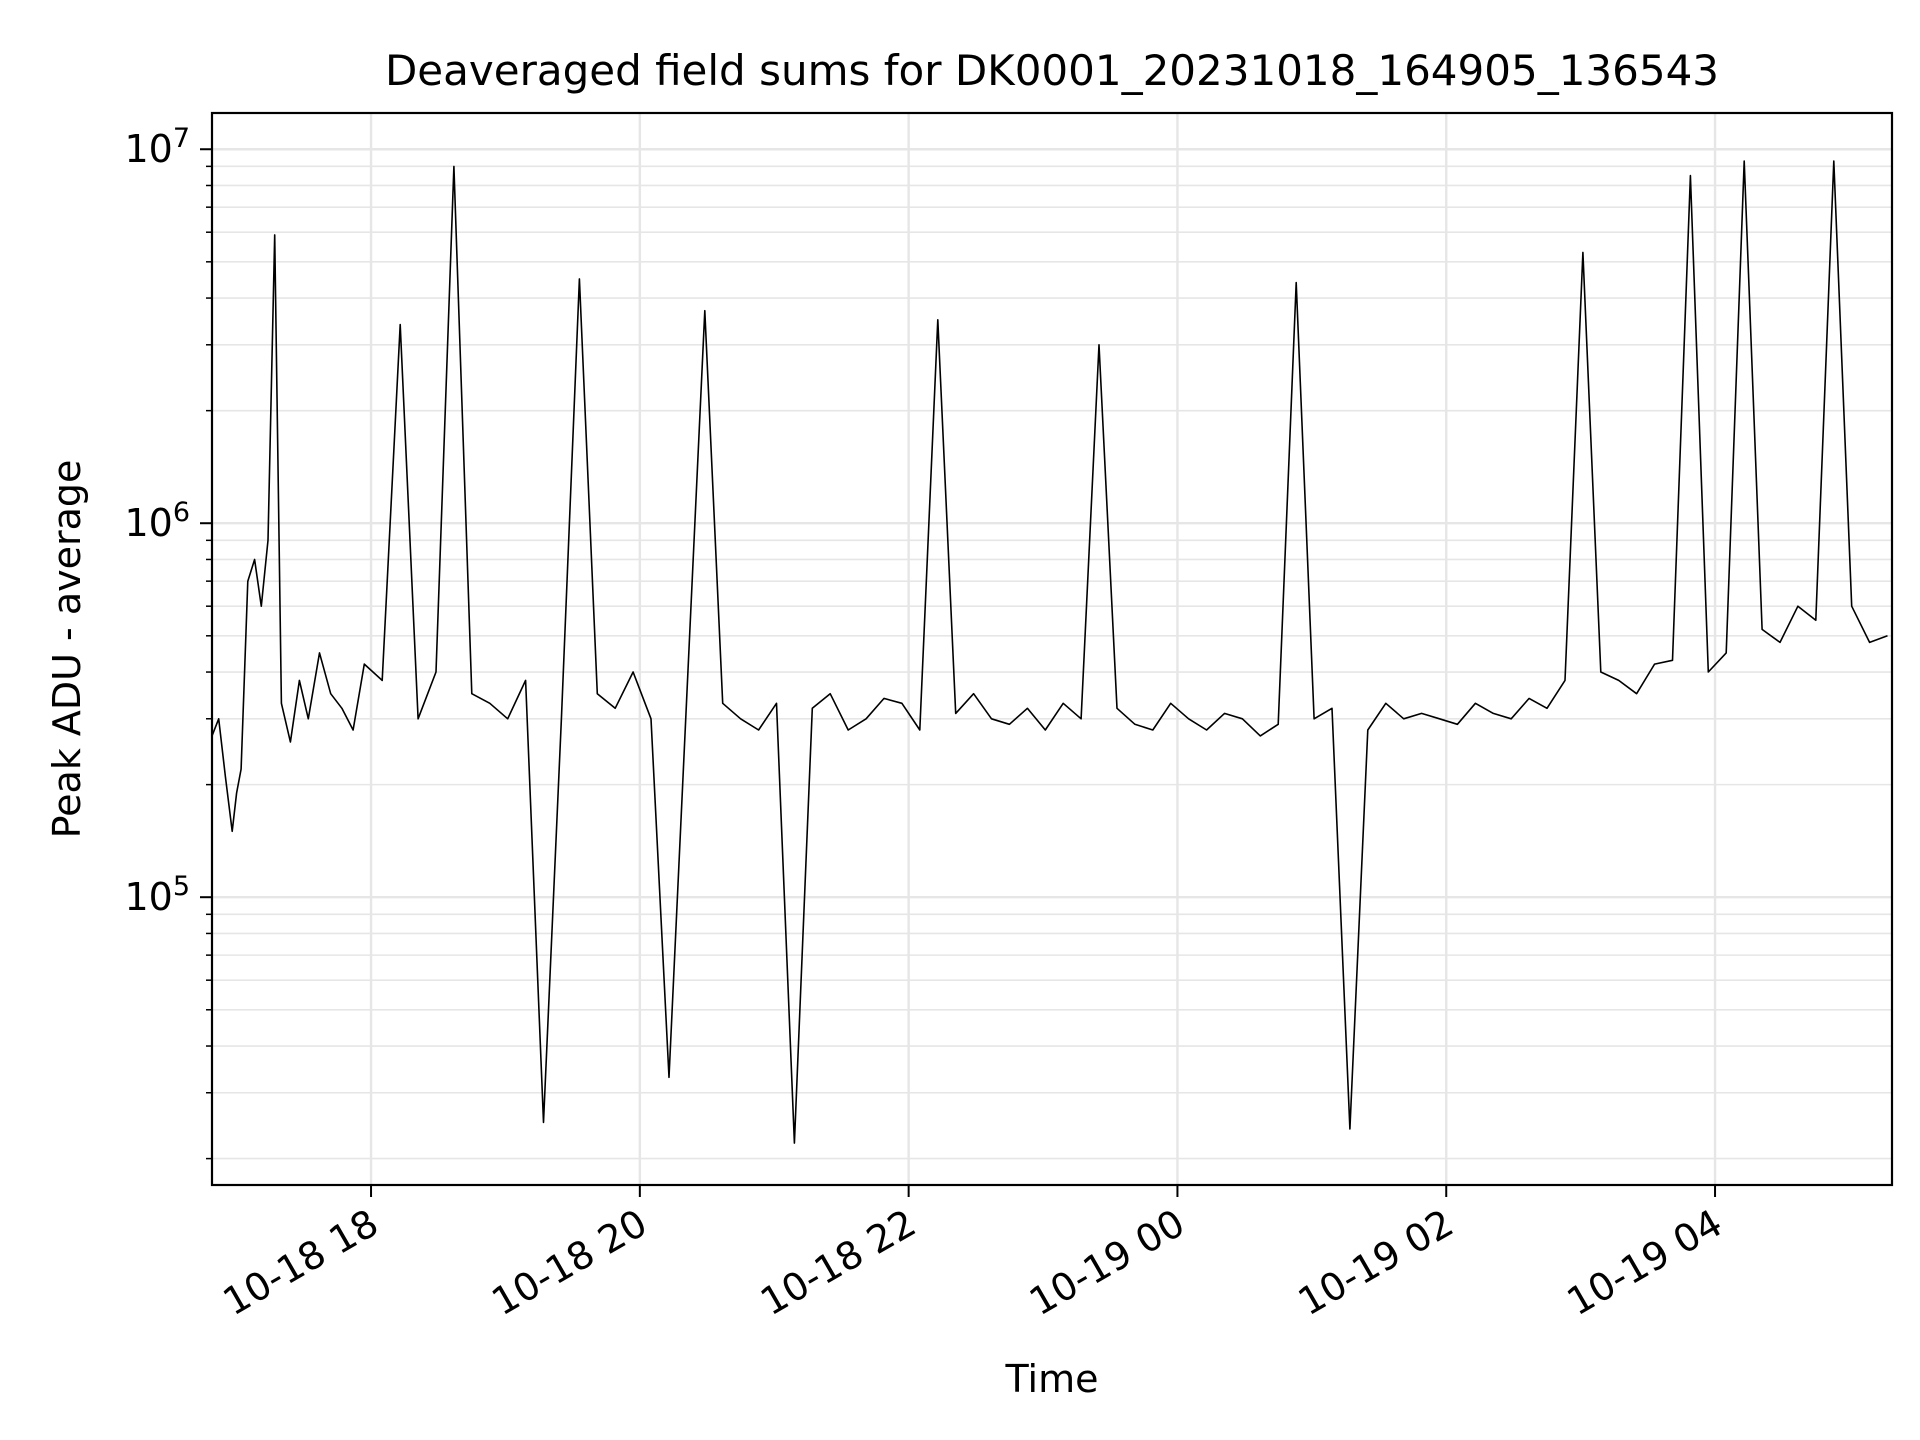 The width and height of the screenshot is (1920, 1440). What do you see at coordinates (157, 521) in the screenshot?
I see `y-tick-label: 106` at bounding box center [157, 521].